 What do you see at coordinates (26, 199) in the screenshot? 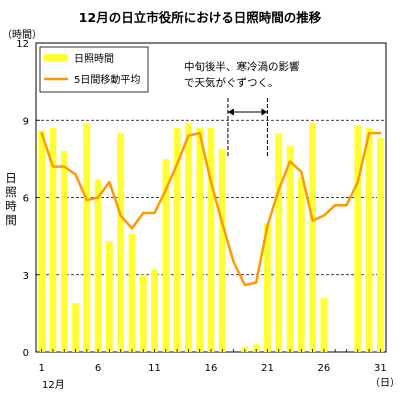
I see `y-tick-label: 6` at bounding box center [26, 199].